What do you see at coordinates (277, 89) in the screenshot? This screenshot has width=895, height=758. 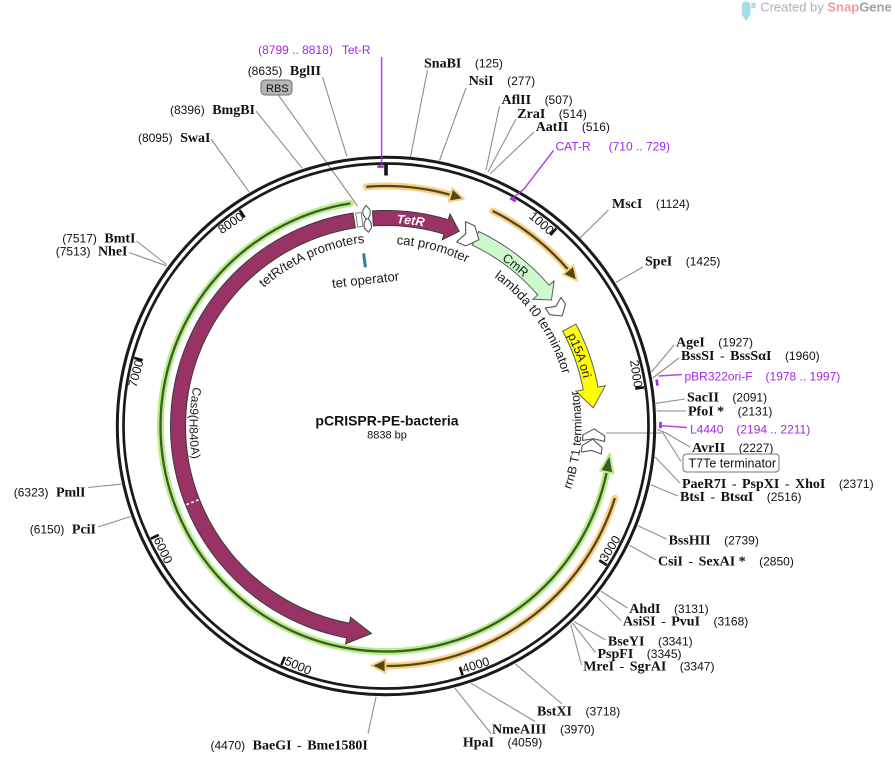 I see `svg-text: RBS` at bounding box center [277, 89].